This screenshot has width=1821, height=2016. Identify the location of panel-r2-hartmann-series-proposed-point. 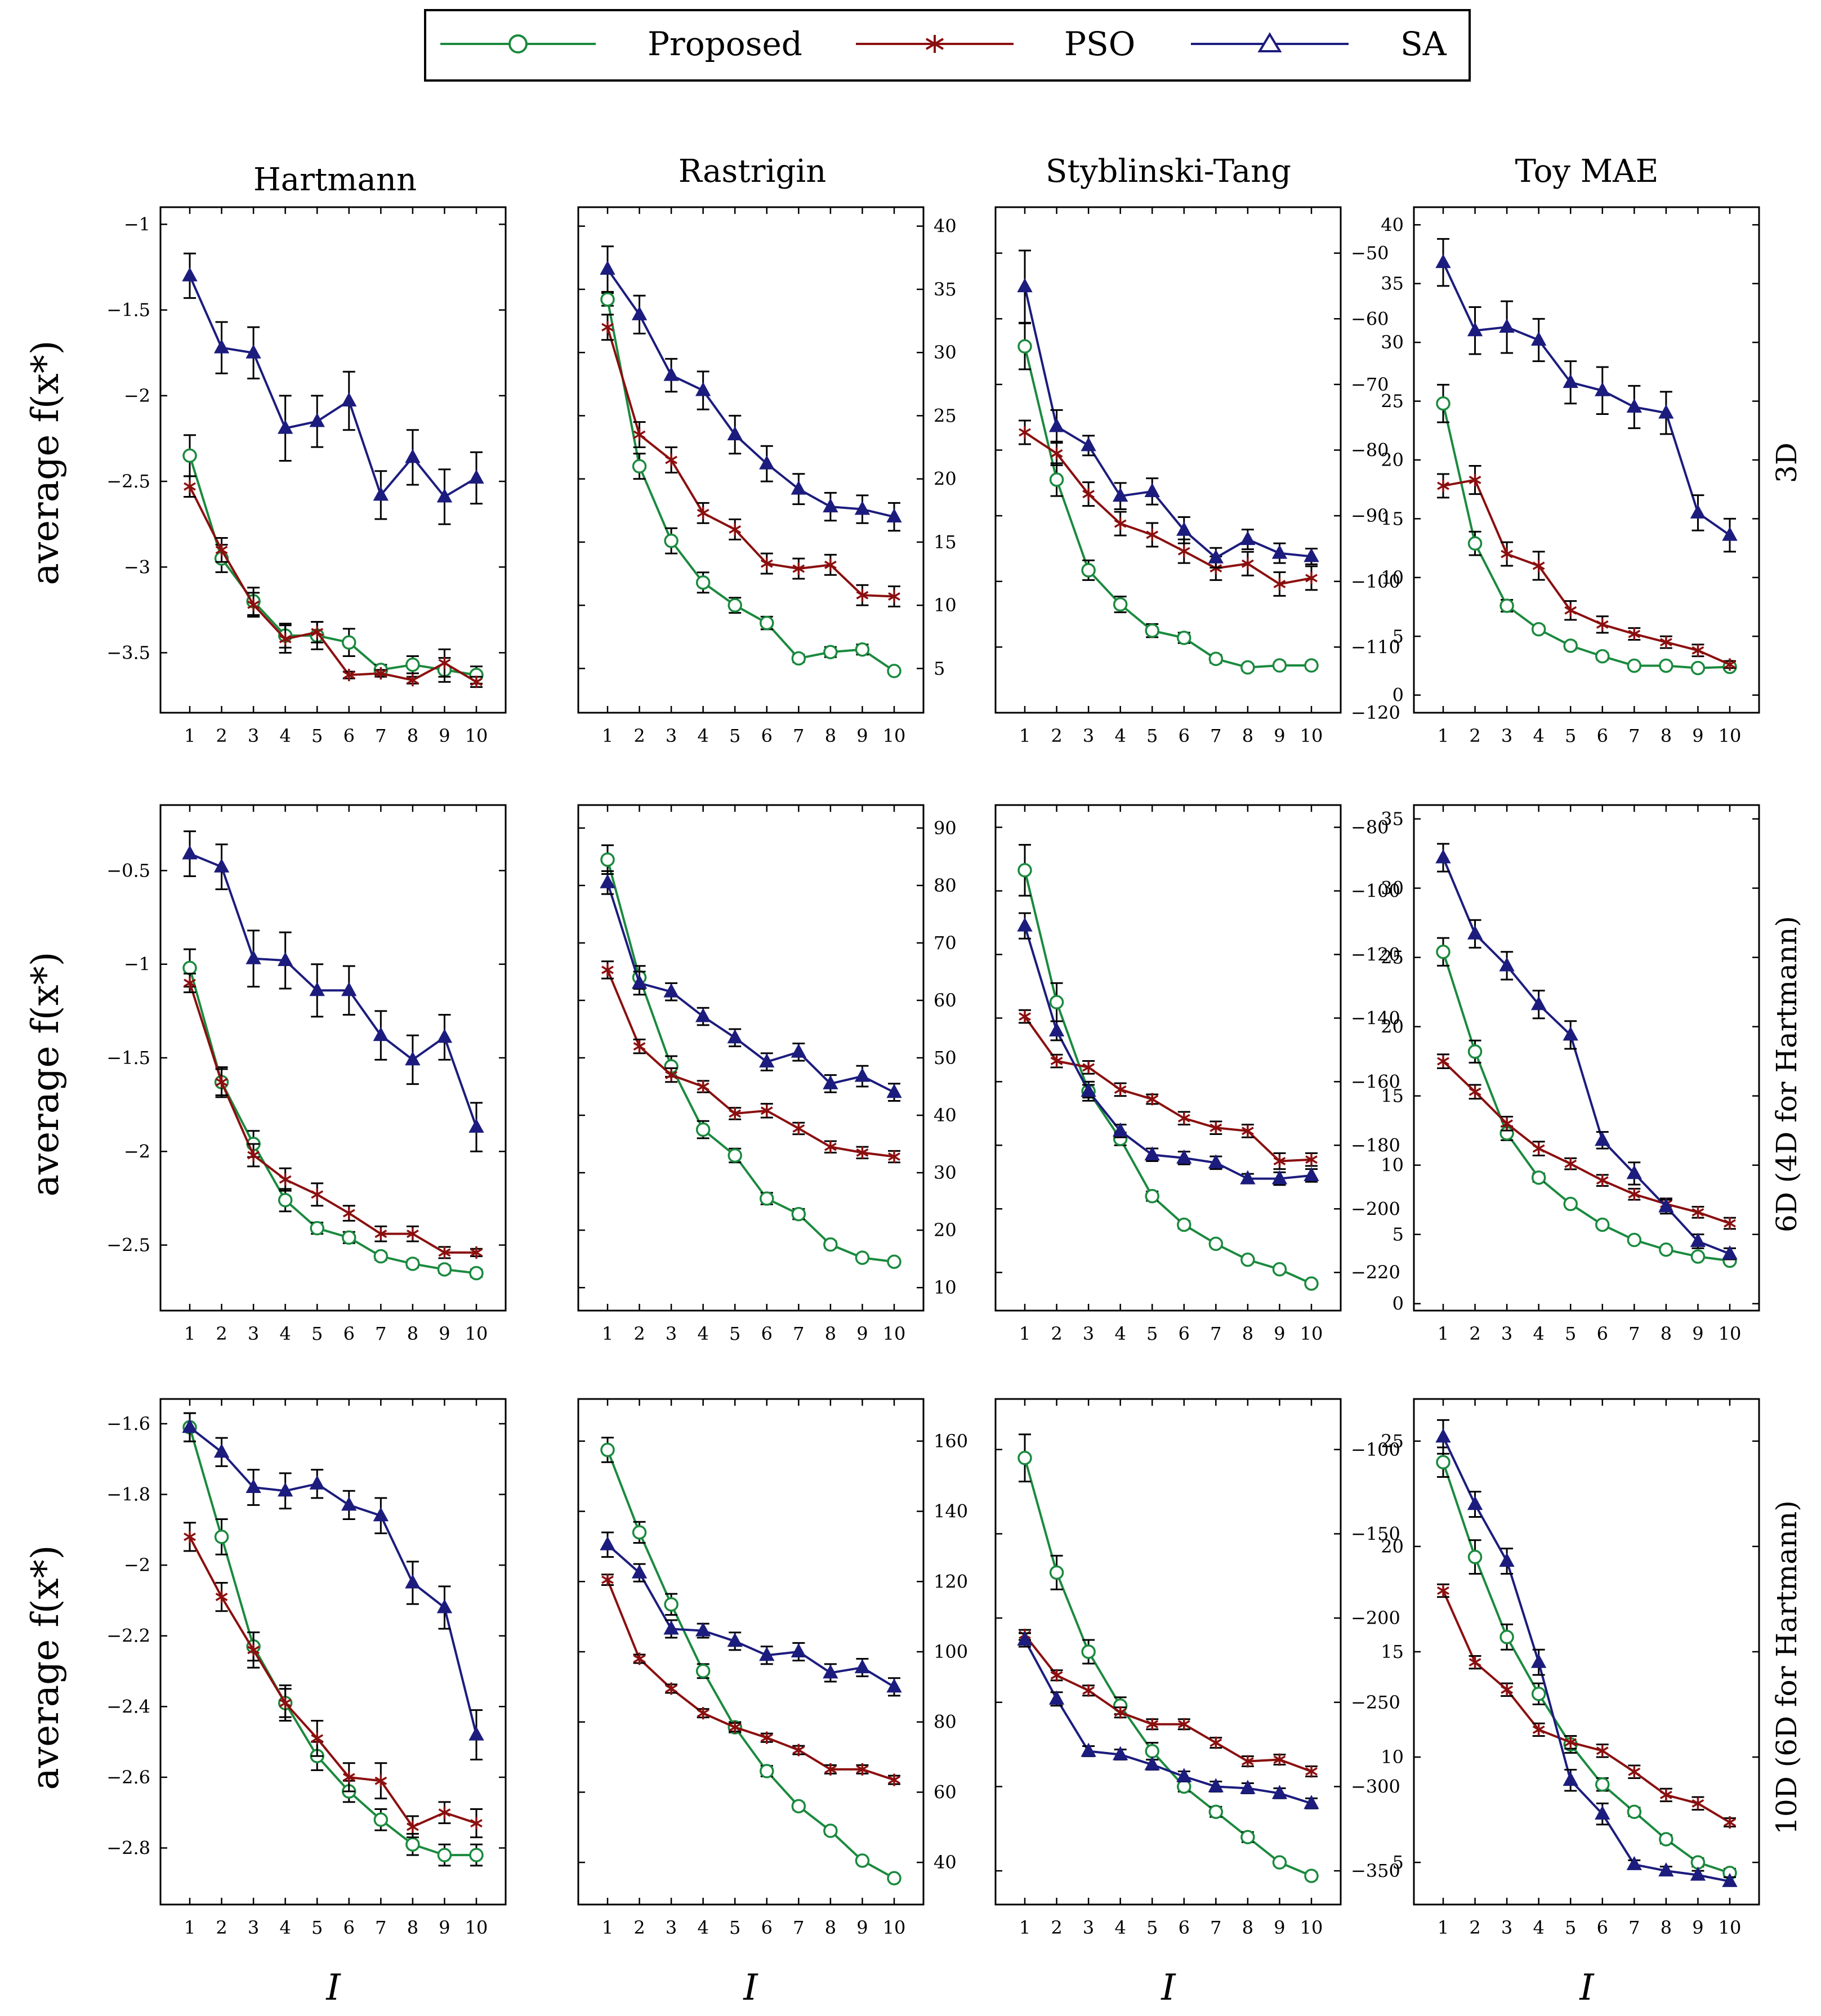
(285, 1200).